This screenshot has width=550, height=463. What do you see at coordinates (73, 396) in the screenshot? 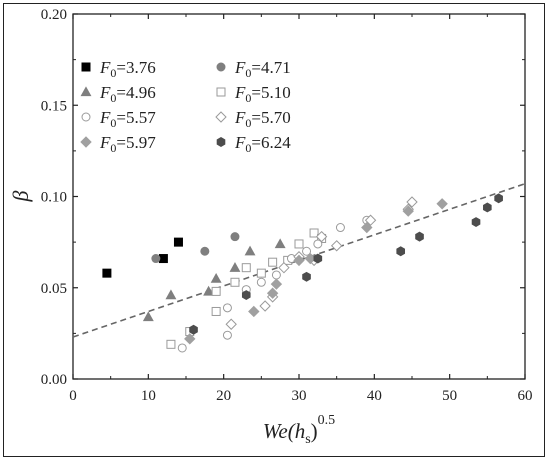
I see `x-tick-label: 0` at bounding box center [73, 396].